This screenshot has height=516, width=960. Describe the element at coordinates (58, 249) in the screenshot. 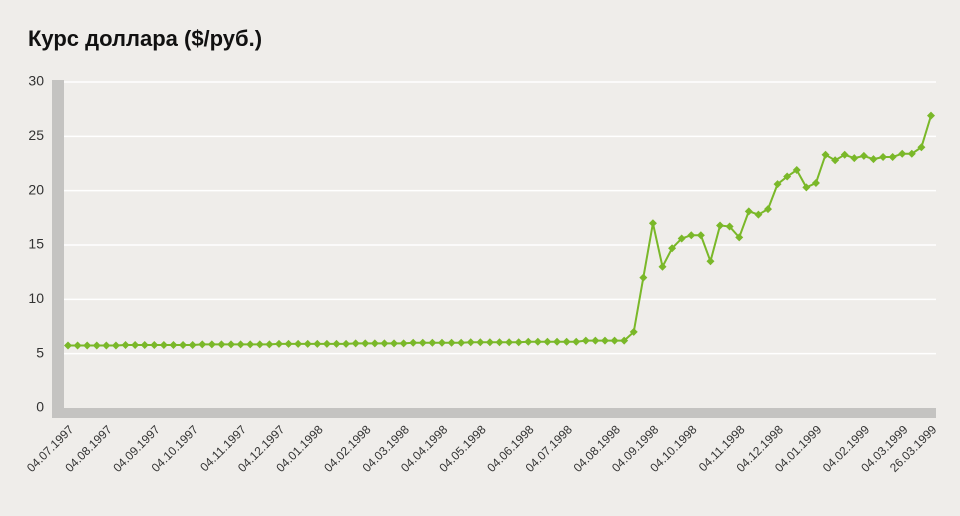

I see `y-axis-band` at that location.